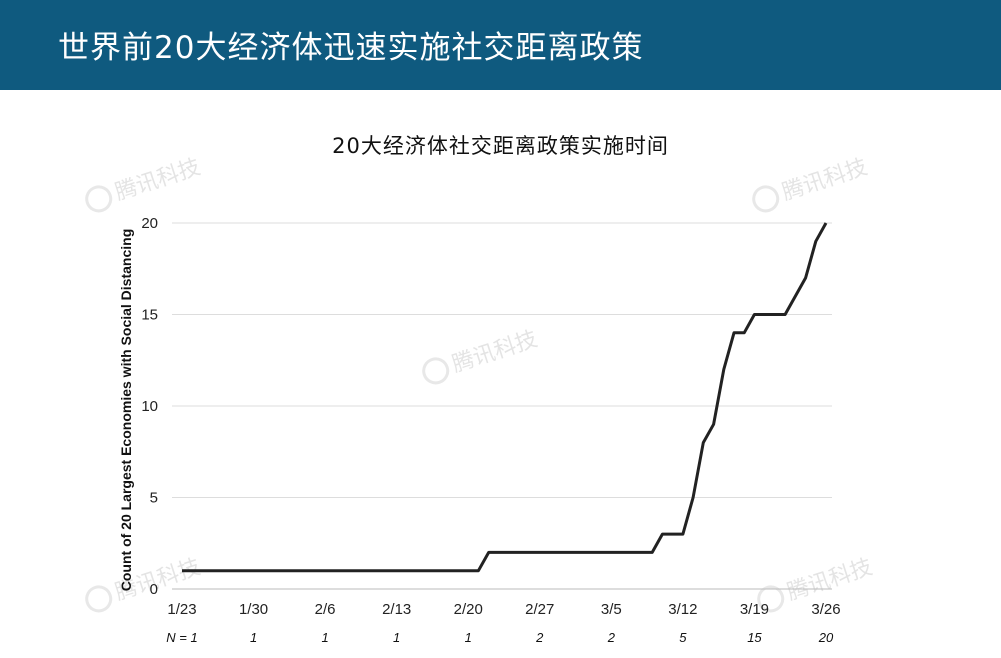 This screenshot has height=658, width=1001. I want to click on x-tick-labels: 1/23 1/30 2/6 2/13 2/20 2/27 3/5 3/12 3/19 3/26, so click(503, 609).